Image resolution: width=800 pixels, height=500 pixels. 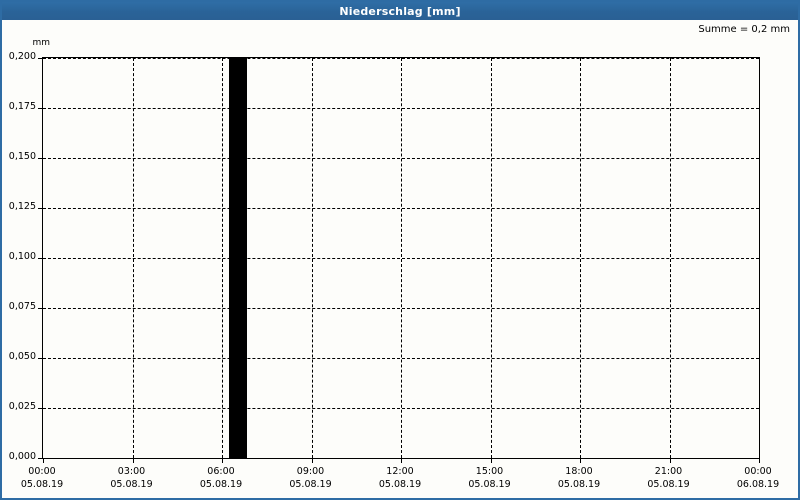 What do you see at coordinates (489, 478) in the screenshot?
I see `x-axis-label: 15:00 05.08.19` at bounding box center [489, 478].